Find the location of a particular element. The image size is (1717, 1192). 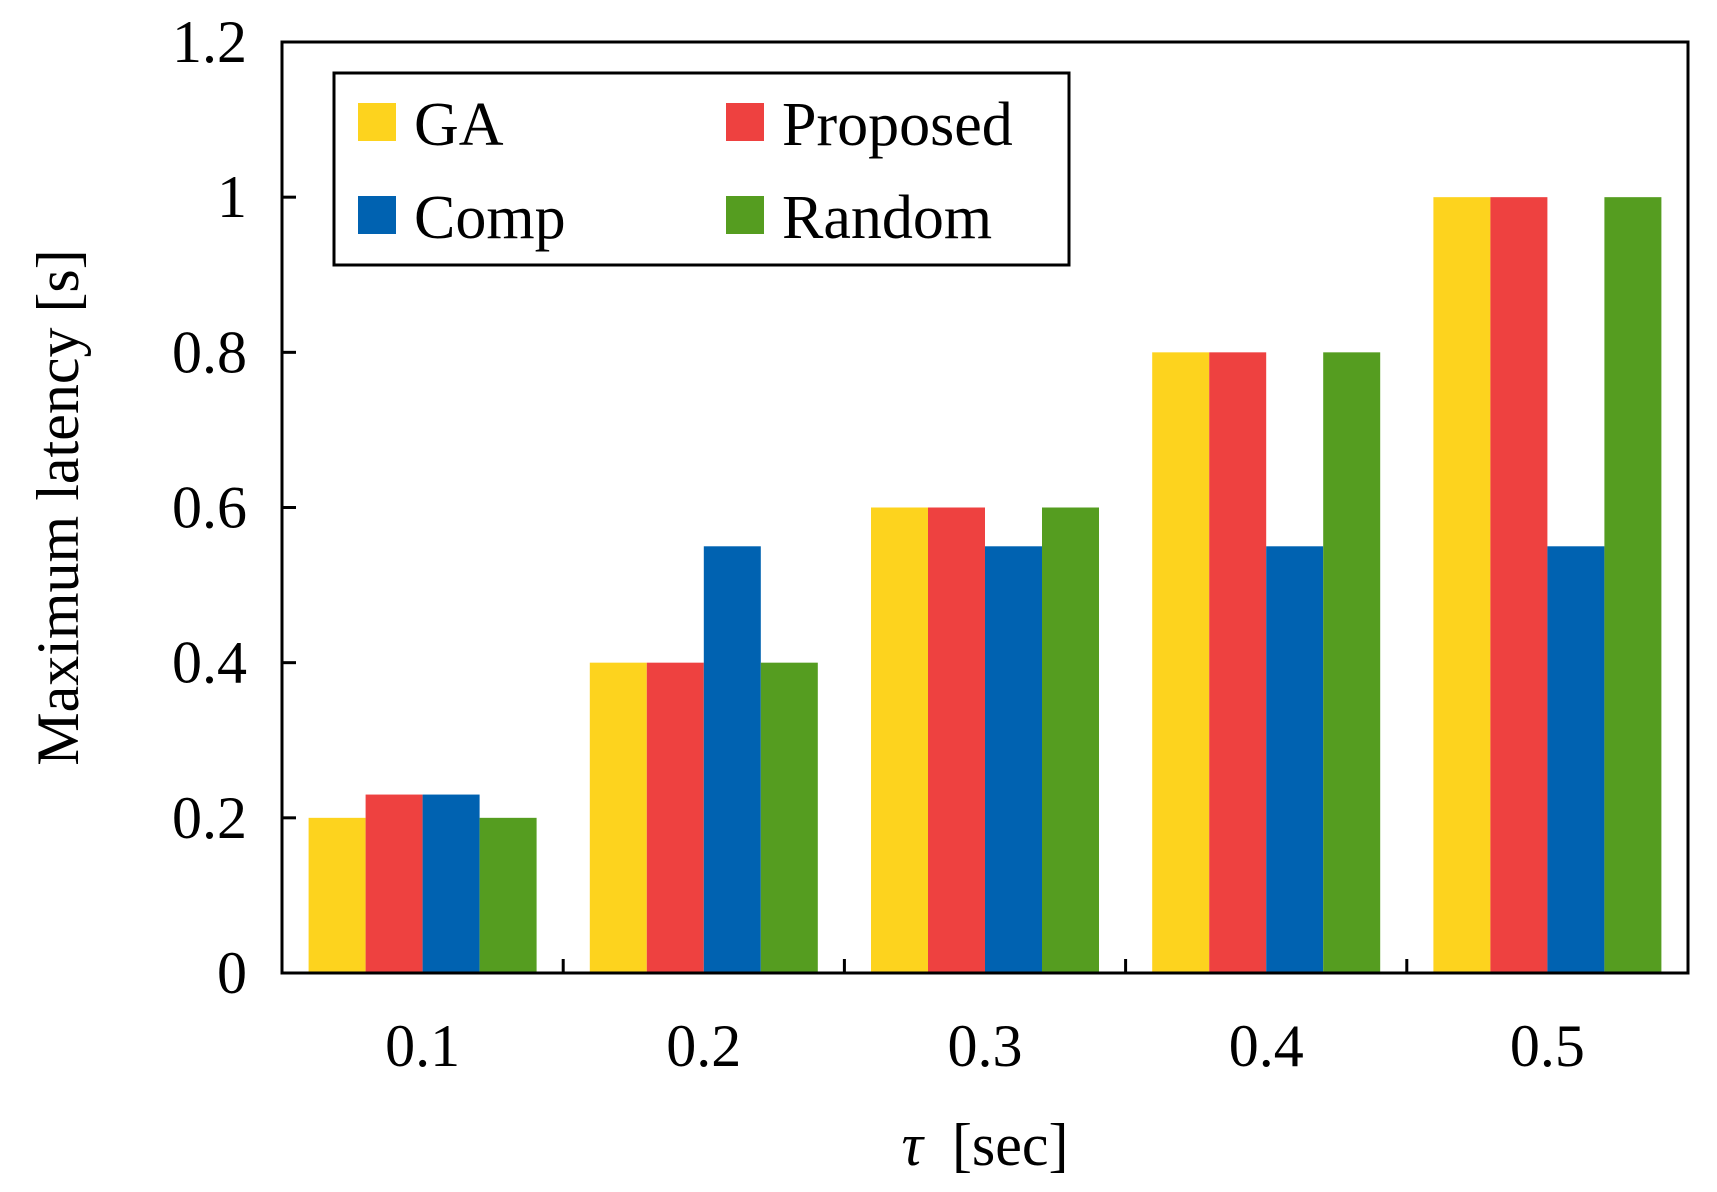

legend-label-comp: Comp is located at coordinates (490, 218).